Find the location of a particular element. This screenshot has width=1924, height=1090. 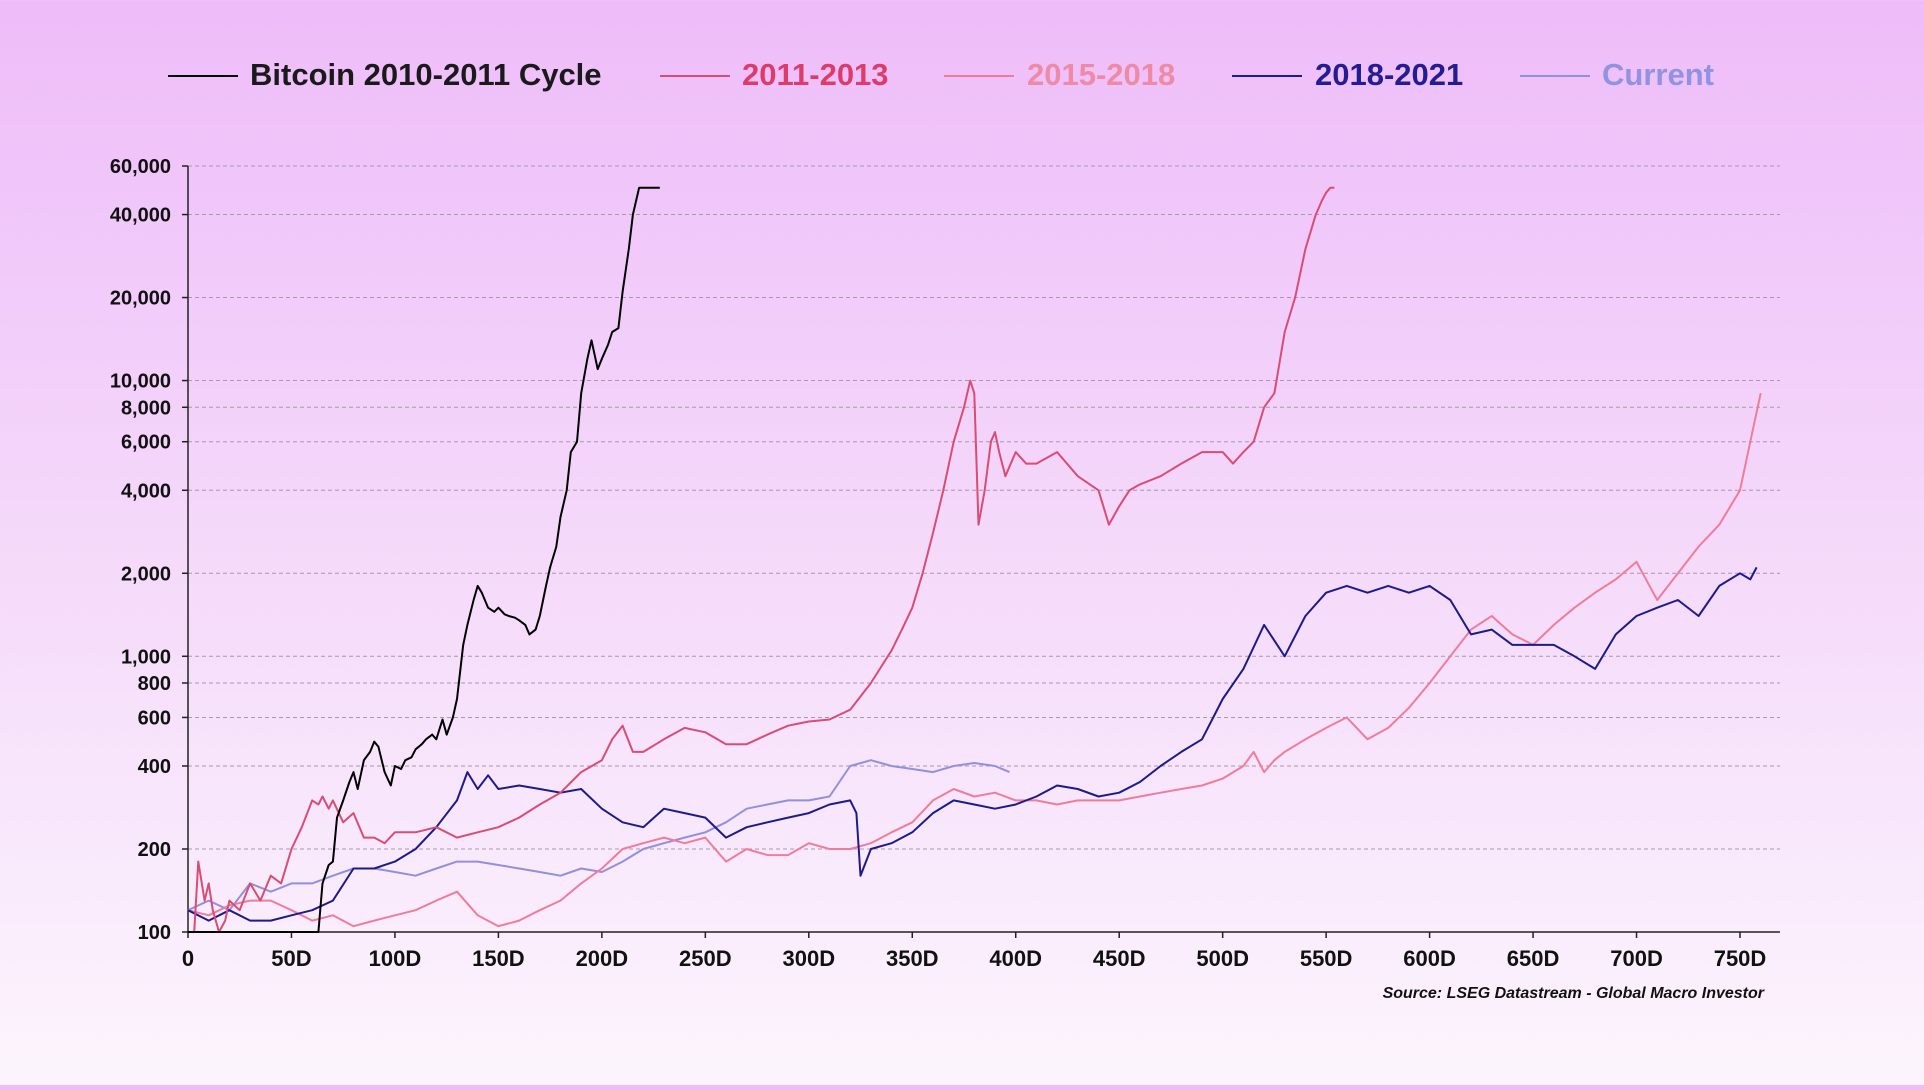

legend-label-3: 2018-2021 is located at coordinates (1389, 74).